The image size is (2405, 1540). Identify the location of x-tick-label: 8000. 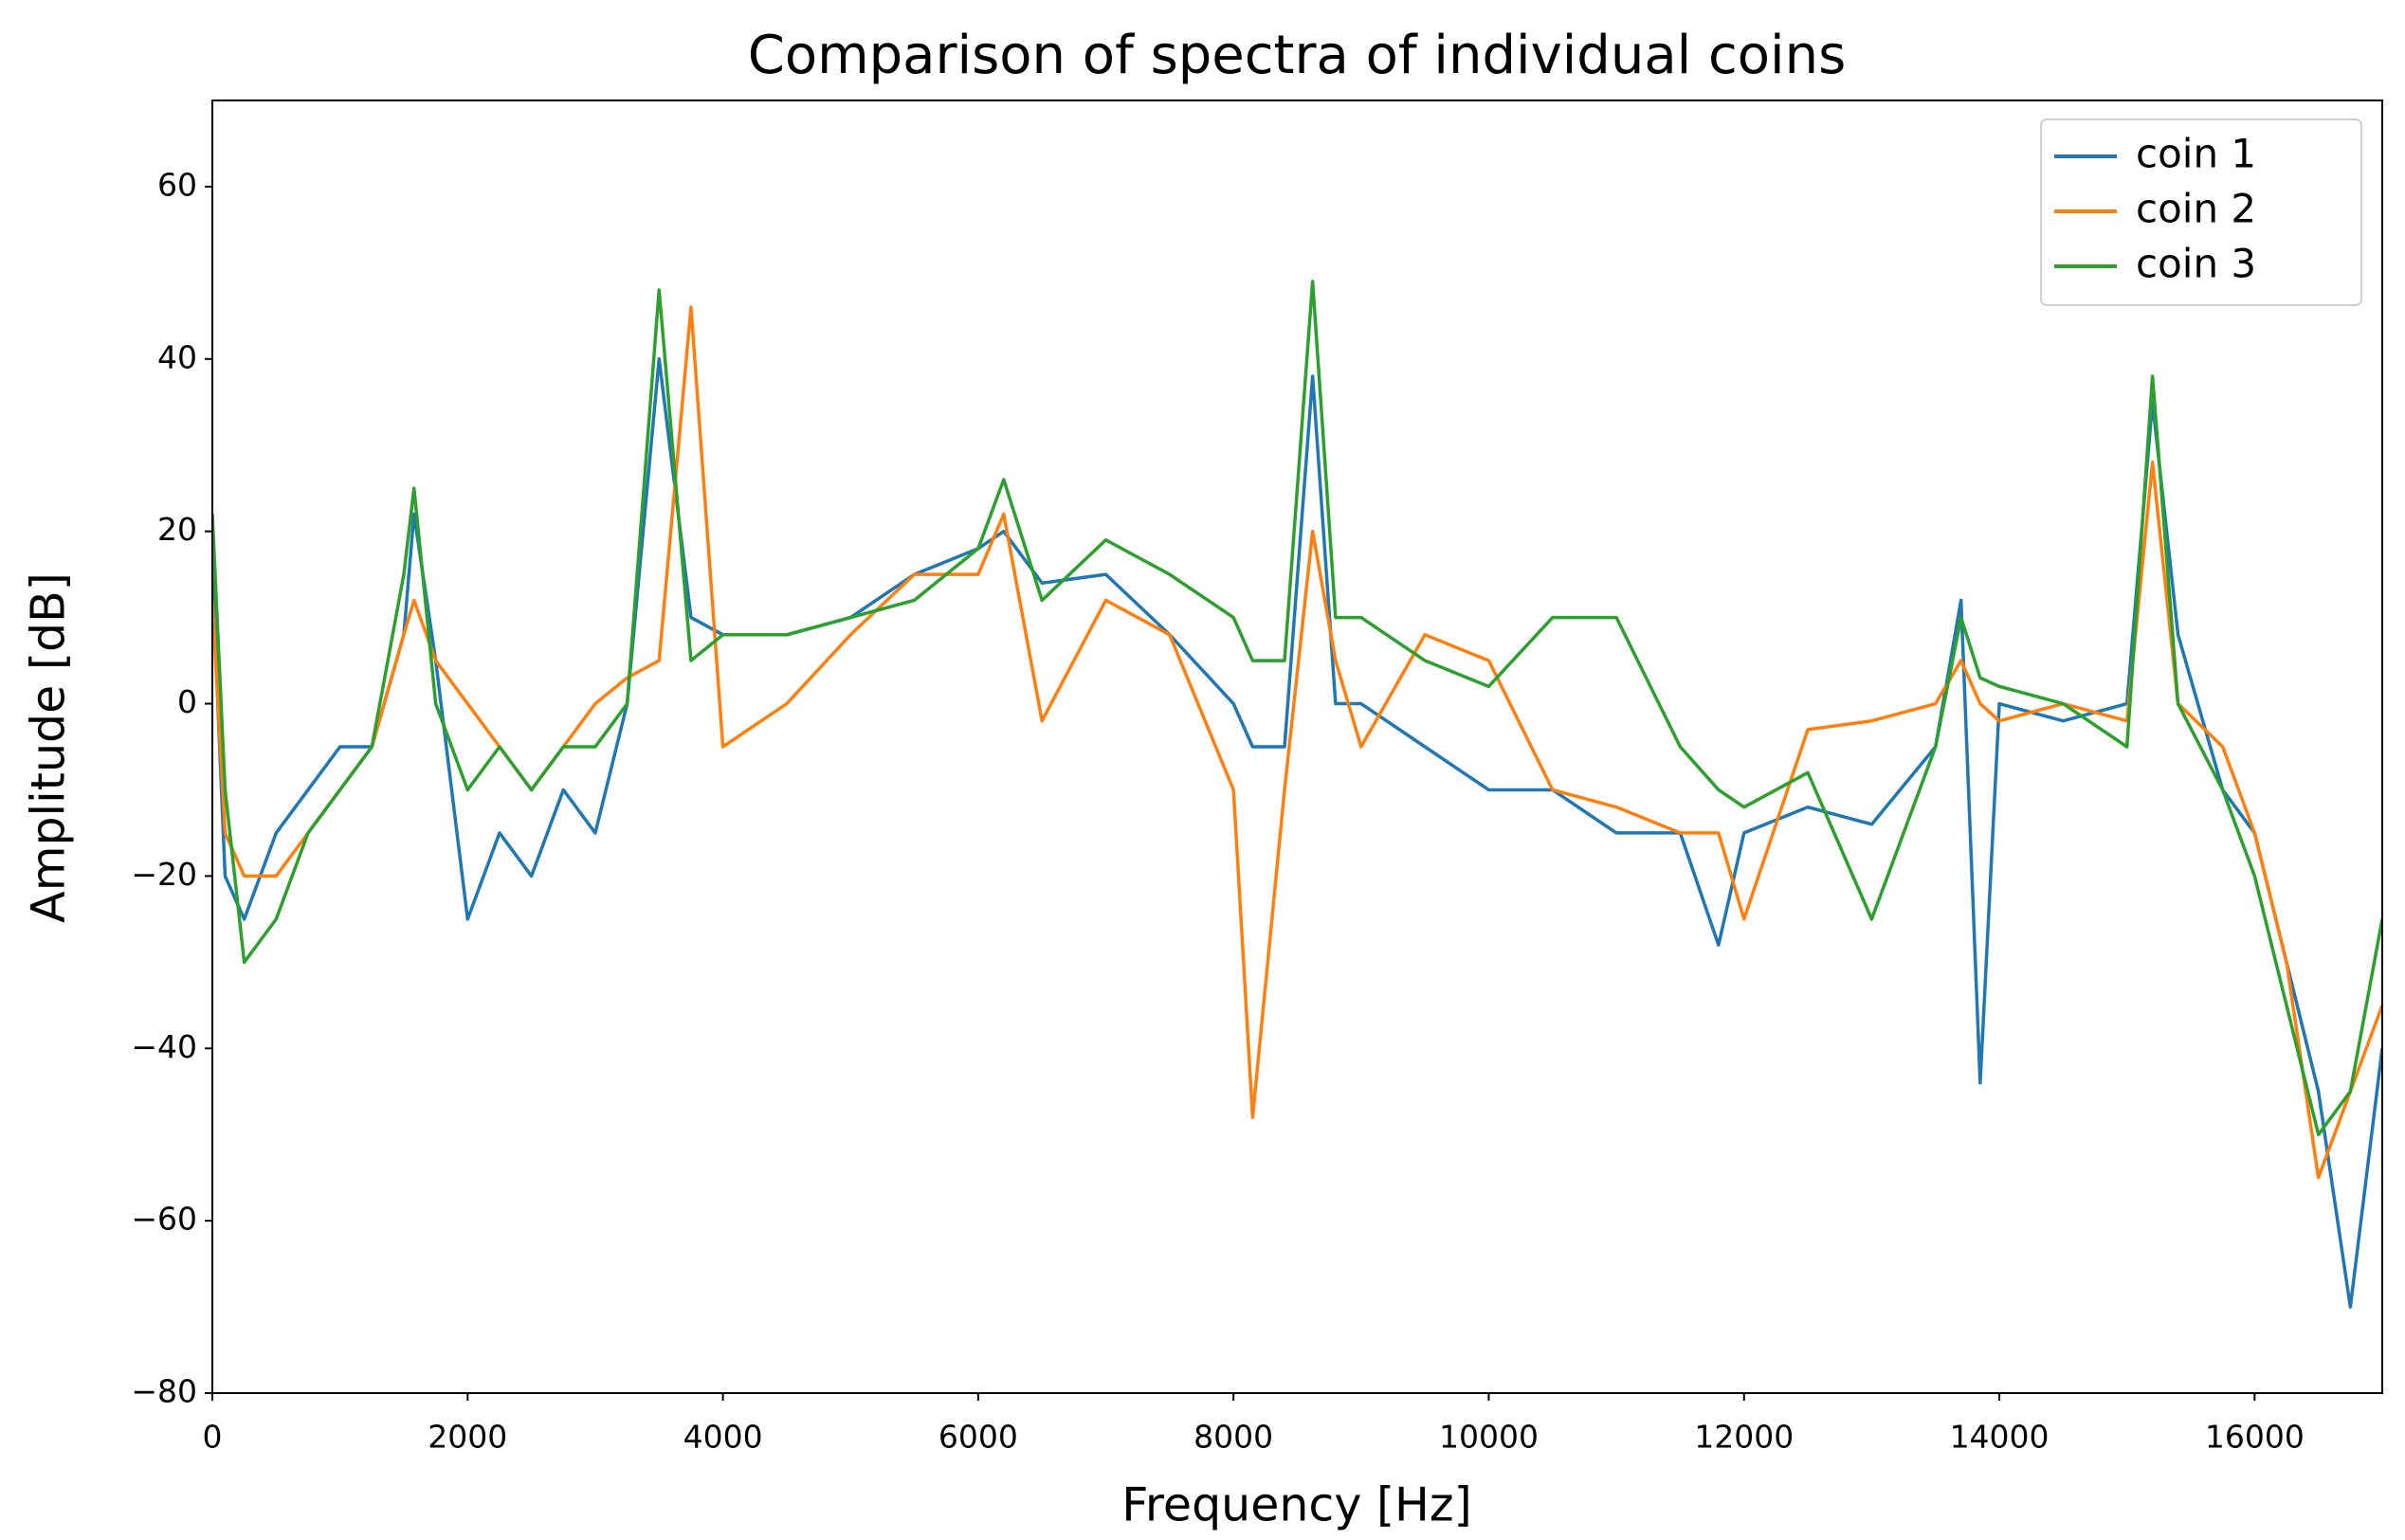
(1233, 1437).